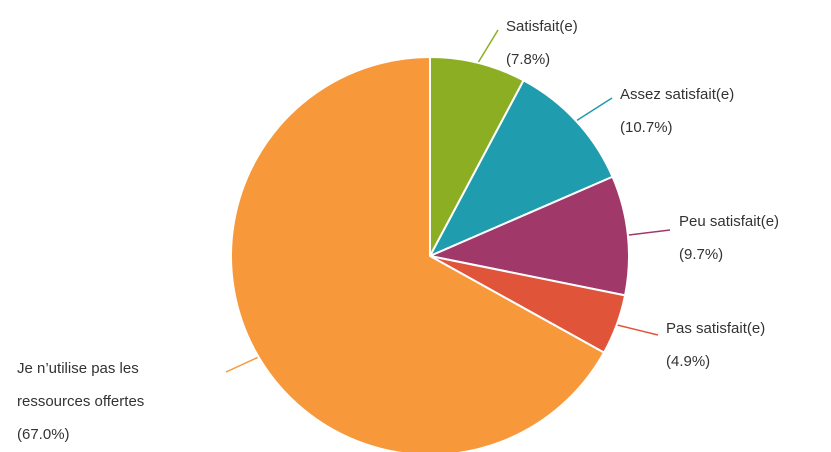  I want to click on label-assez-satisfait: Assez satisfait(e), so click(677, 94).